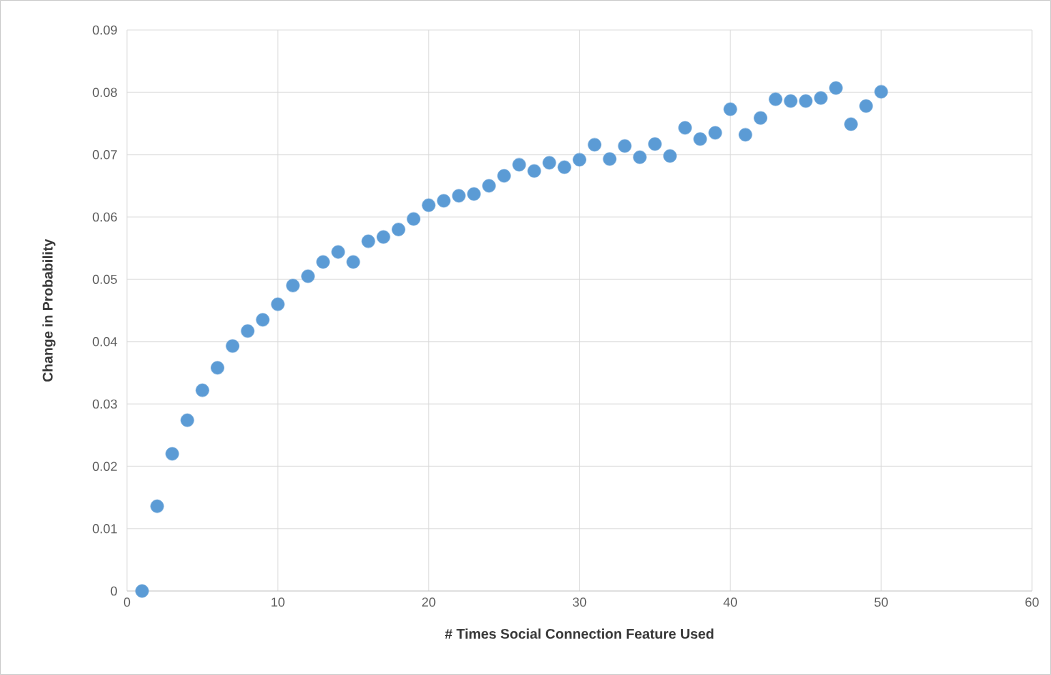 Image resolution: width=1051 pixels, height=675 pixels. Describe the element at coordinates (104, 279) in the screenshot. I see `y-tick-label: 0.05` at that location.